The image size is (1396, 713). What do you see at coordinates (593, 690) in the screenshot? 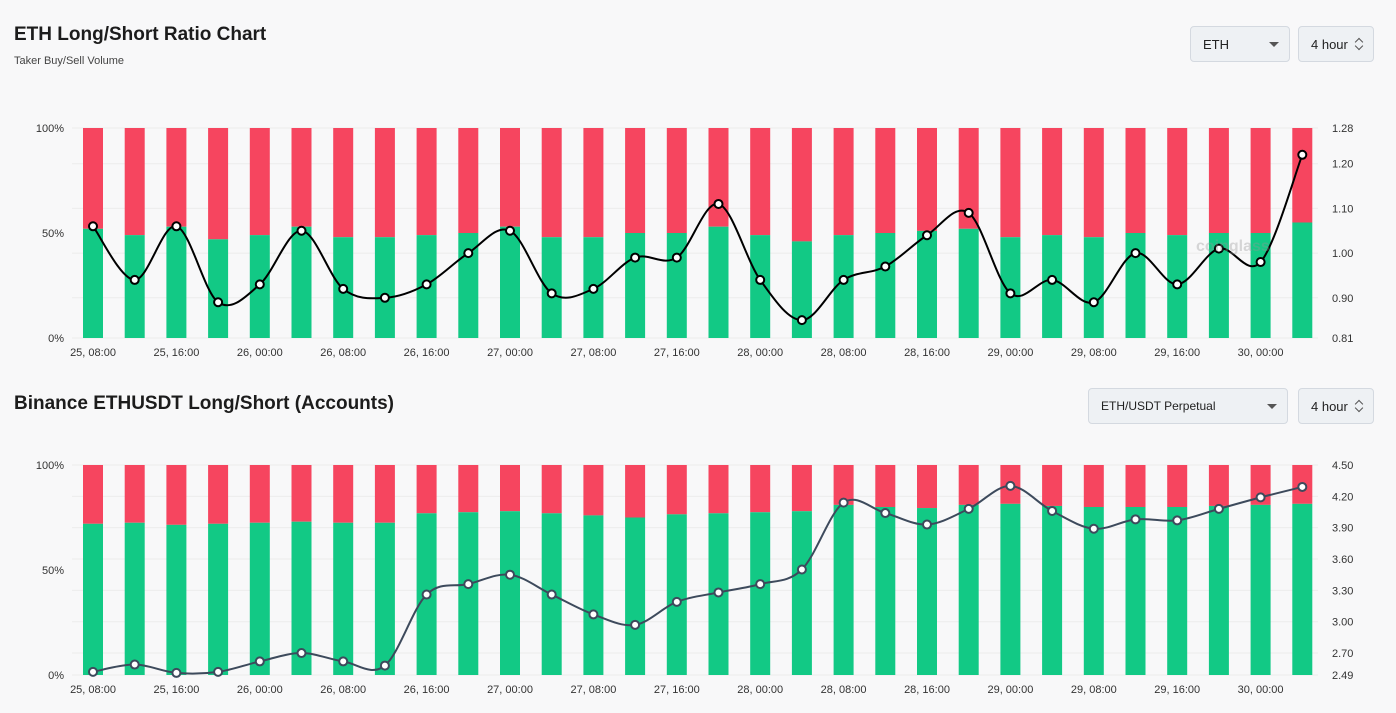
I see `x-tick-label: 27, 08:00` at bounding box center [593, 690].